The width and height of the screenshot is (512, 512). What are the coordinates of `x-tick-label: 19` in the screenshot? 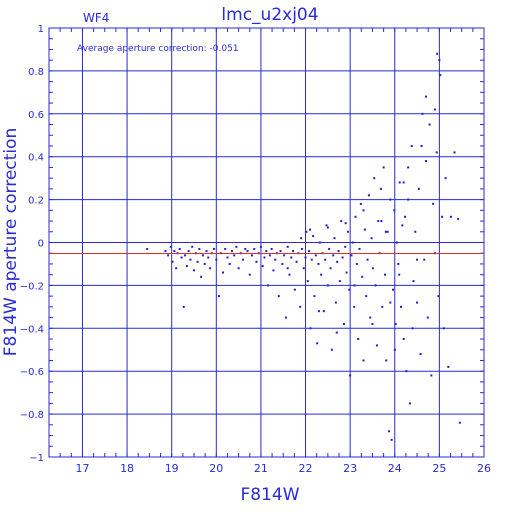 It's located at (172, 468).